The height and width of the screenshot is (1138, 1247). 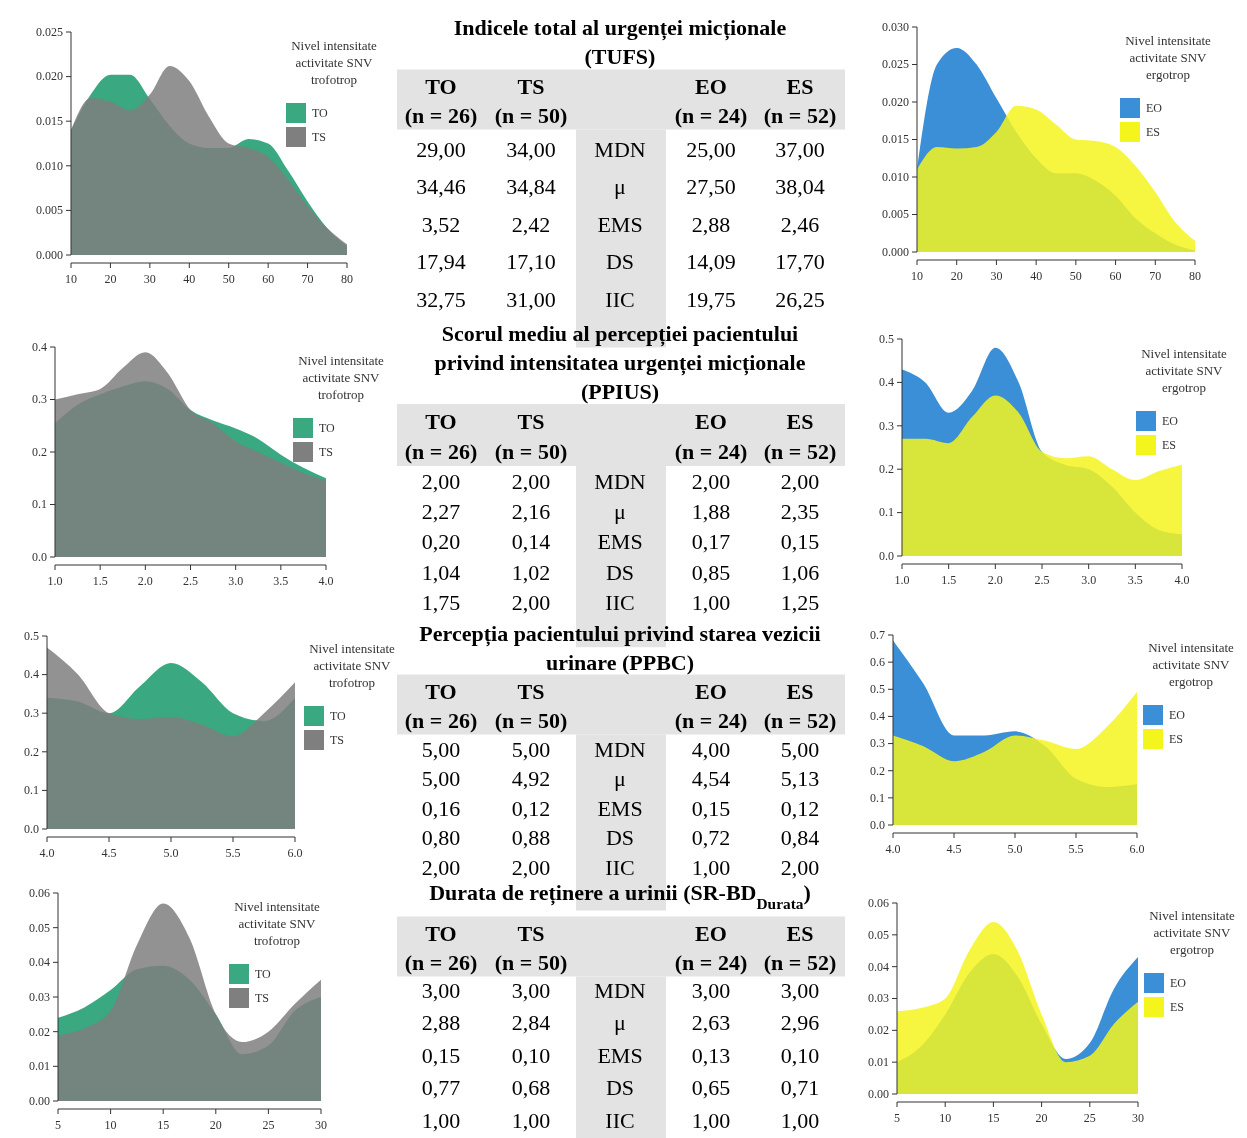 I want to click on y-tick-label: 0.010, so click(x=895, y=176).